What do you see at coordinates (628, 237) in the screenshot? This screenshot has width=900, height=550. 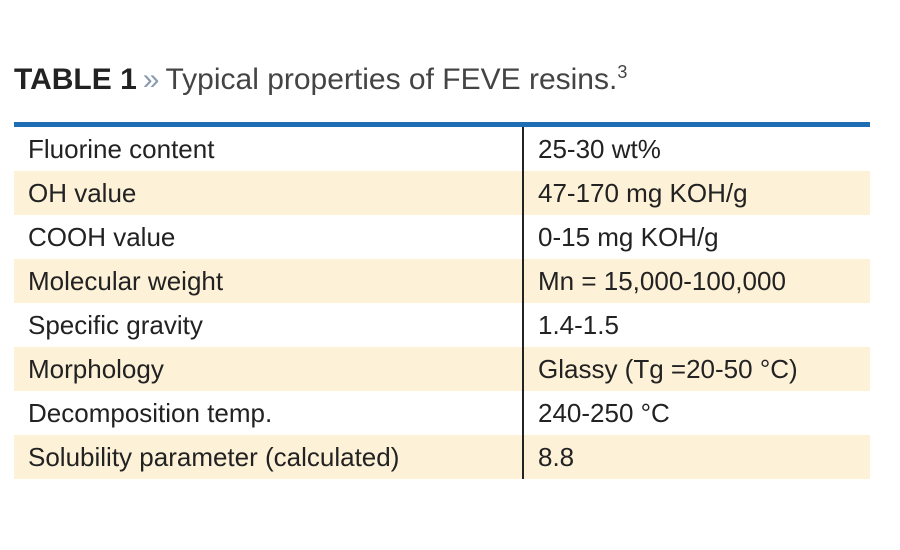 I see `value-cell: 0-15 mg KOH/g` at bounding box center [628, 237].